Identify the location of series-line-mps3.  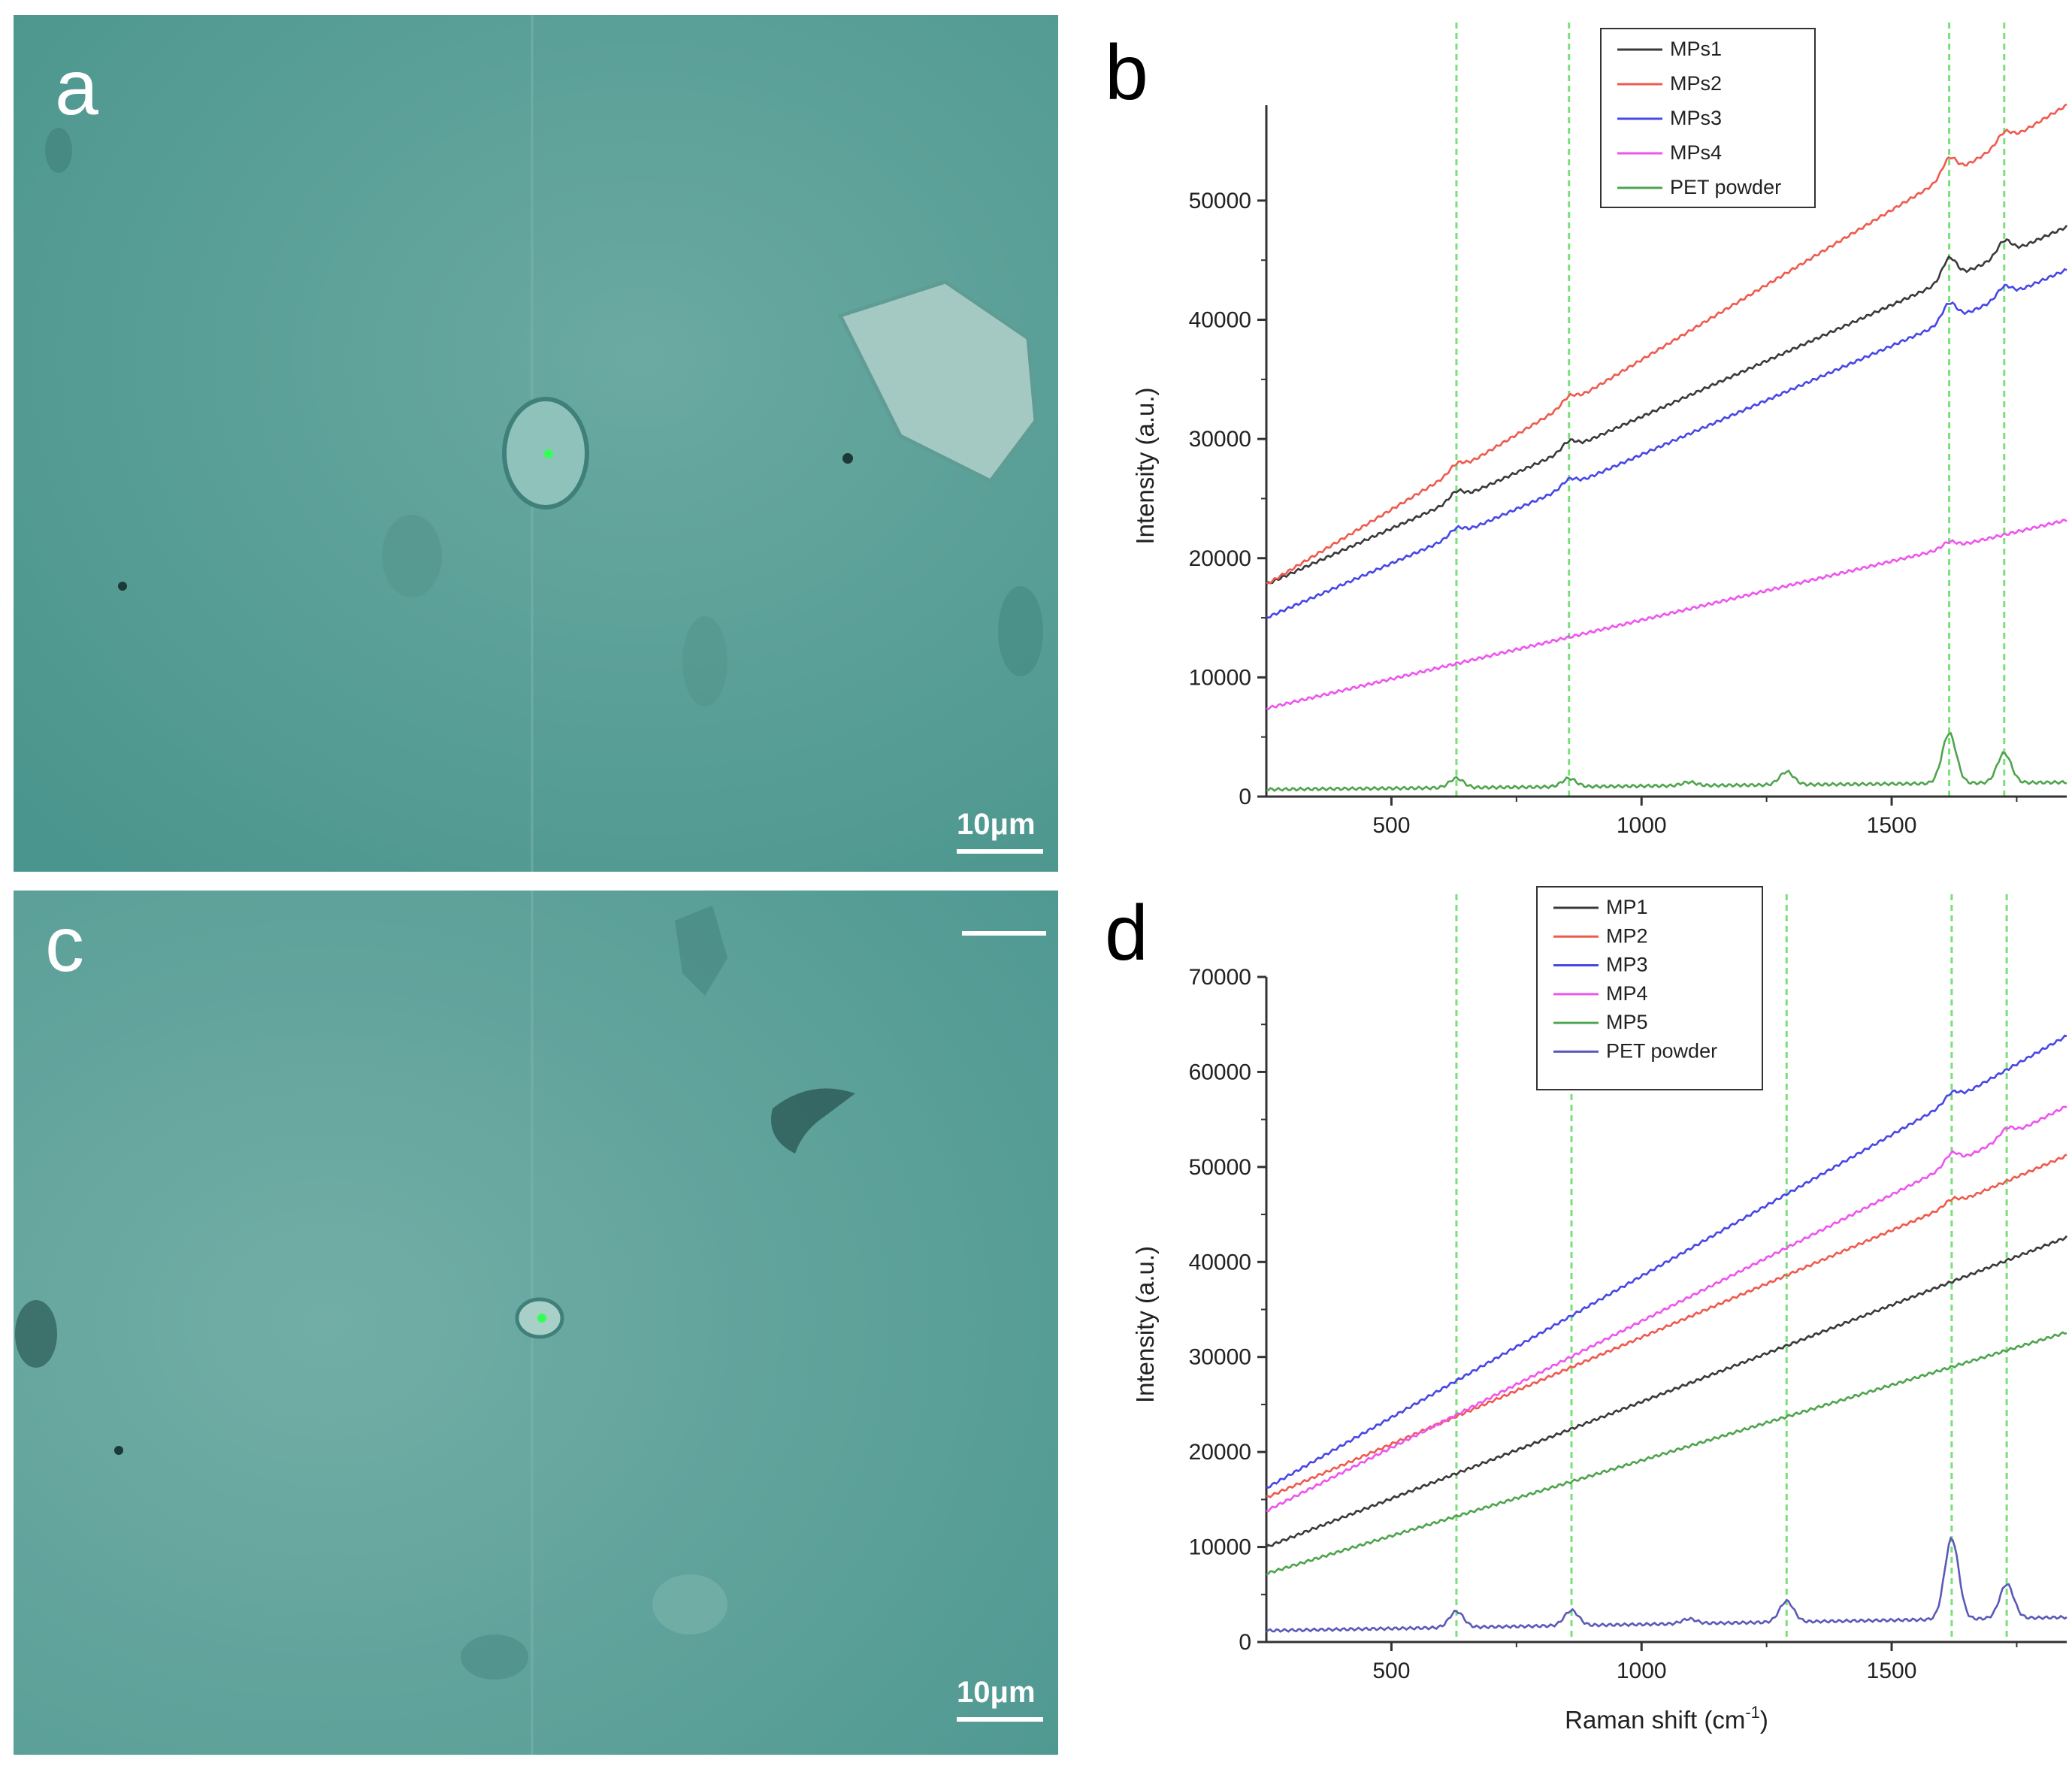
(1666, 443).